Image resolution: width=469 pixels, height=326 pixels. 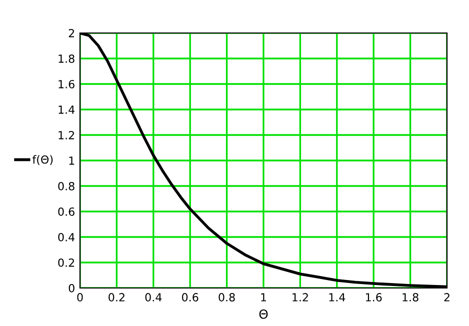 What do you see at coordinates (71, 33) in the screenshot?
I see `y-tick-label: 2` at bounding box center [71, 33].